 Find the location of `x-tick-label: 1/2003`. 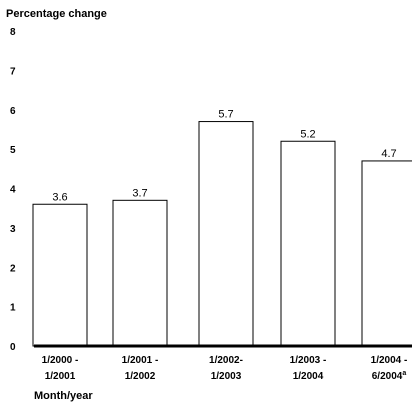

x-tick-label: 1/2003 is located at coordinates (226, 376).